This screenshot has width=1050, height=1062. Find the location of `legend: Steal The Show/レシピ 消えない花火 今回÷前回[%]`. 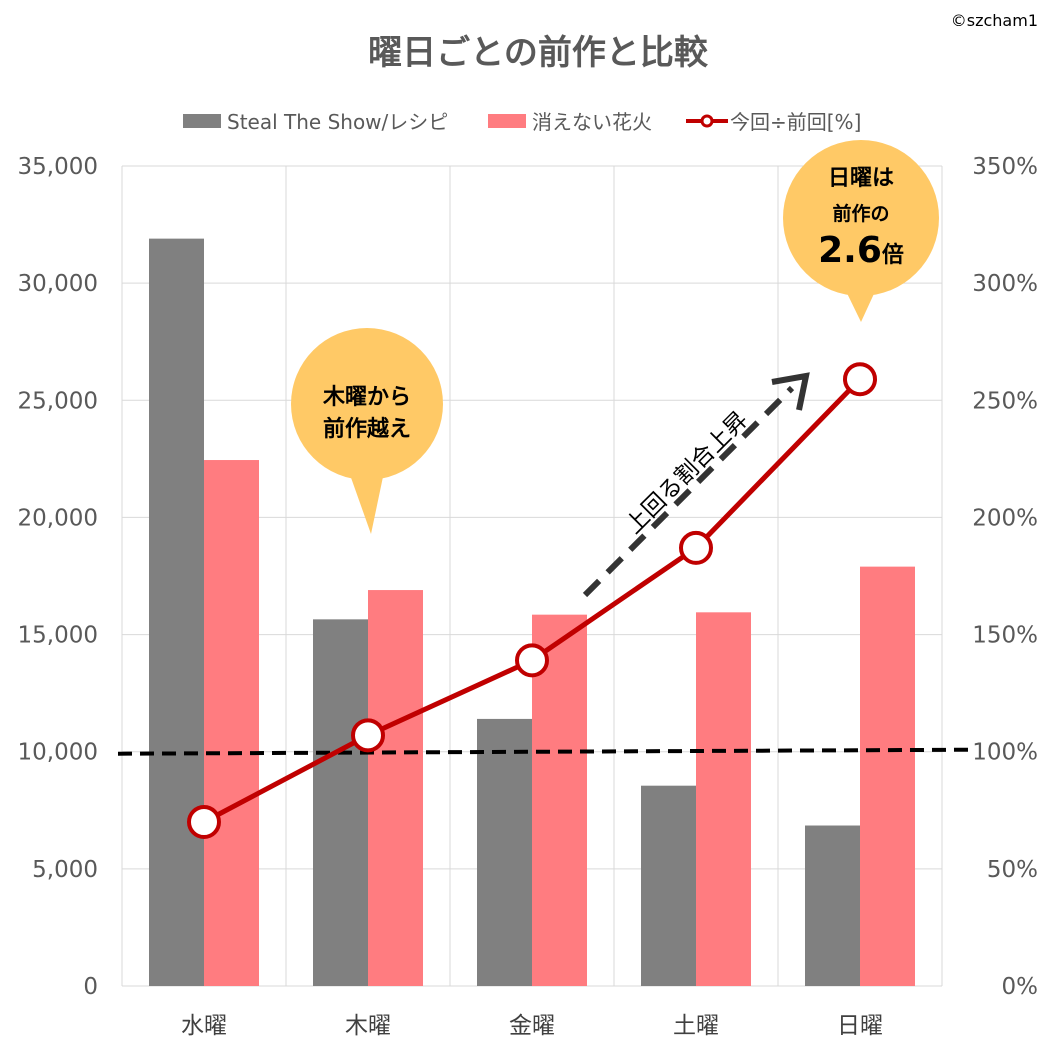

legend: Steal The Show/レシピ 消えない花火 今回÷前回[%] is located at coordinates (522, 122).